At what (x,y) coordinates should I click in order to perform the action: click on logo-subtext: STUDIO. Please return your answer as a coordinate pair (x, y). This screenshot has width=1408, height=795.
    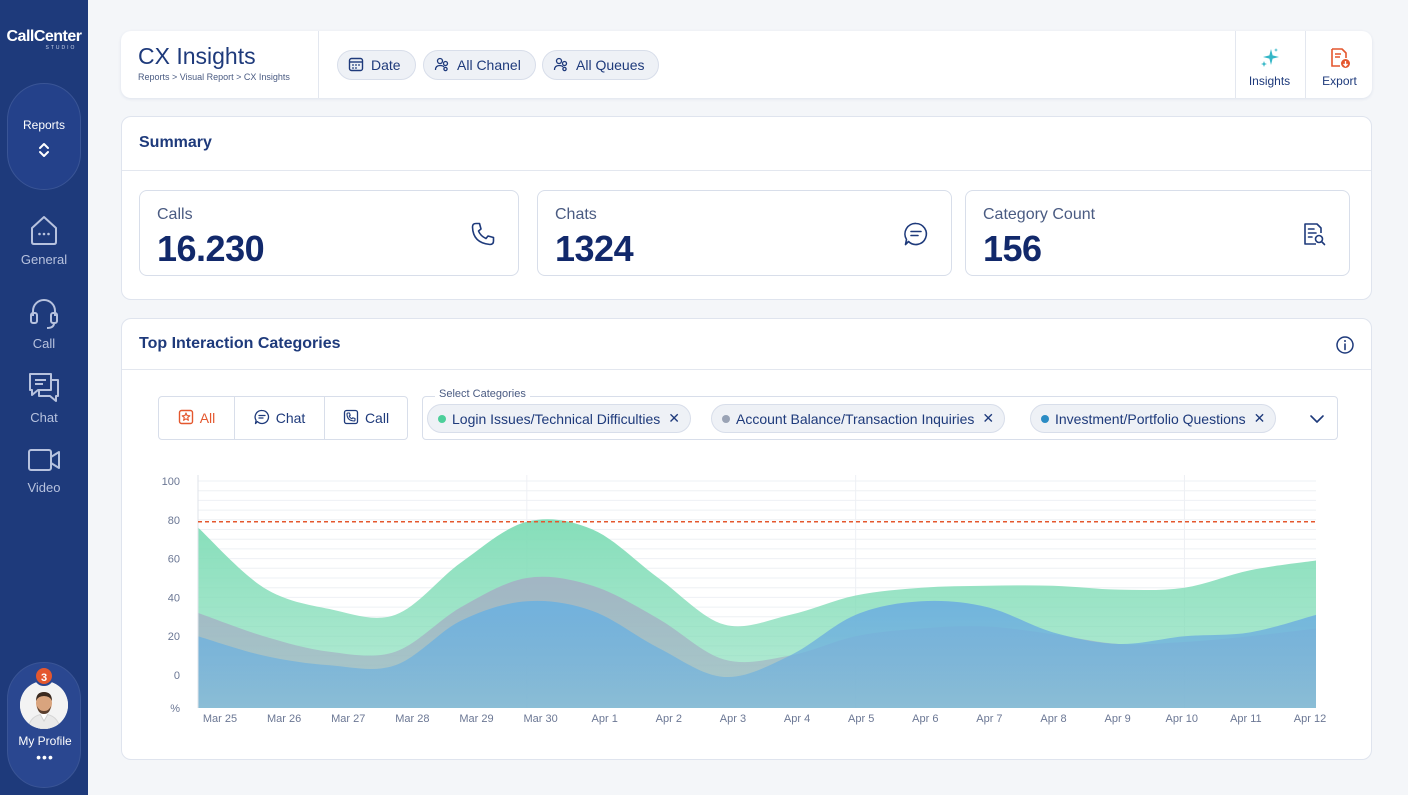
    Looking at the image, I should click on (61, 48).